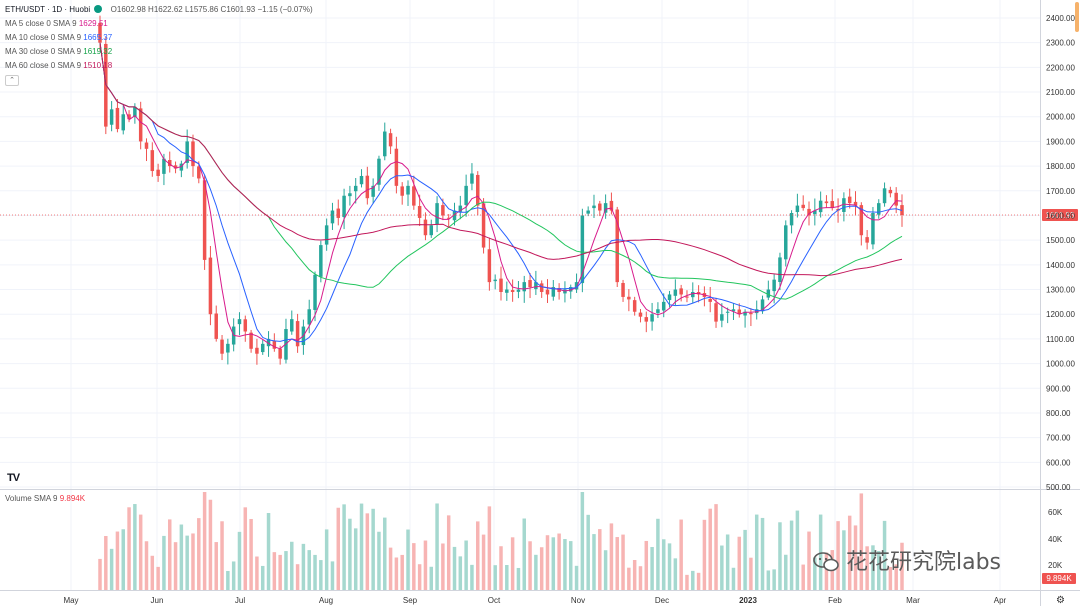 This screenshot has height=606, width=1080. Describe the element at coordinates (1060, 600) in the screenshot. I see `settings-gear-icon: ⚙` at that location.